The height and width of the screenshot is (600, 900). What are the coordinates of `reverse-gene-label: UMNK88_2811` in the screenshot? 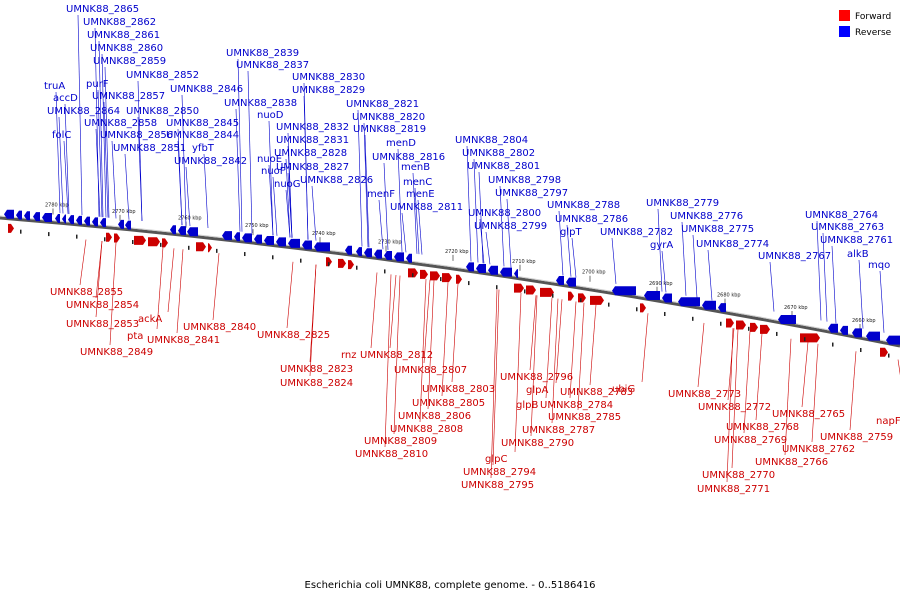 It's located at (426, 207).